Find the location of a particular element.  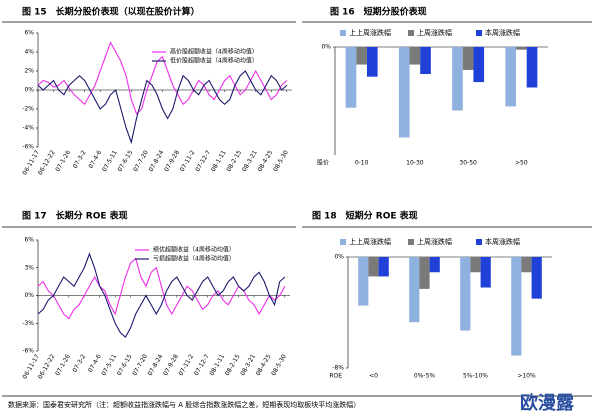

x-tick-label: 10-30 is located at coordinates (415, 163).